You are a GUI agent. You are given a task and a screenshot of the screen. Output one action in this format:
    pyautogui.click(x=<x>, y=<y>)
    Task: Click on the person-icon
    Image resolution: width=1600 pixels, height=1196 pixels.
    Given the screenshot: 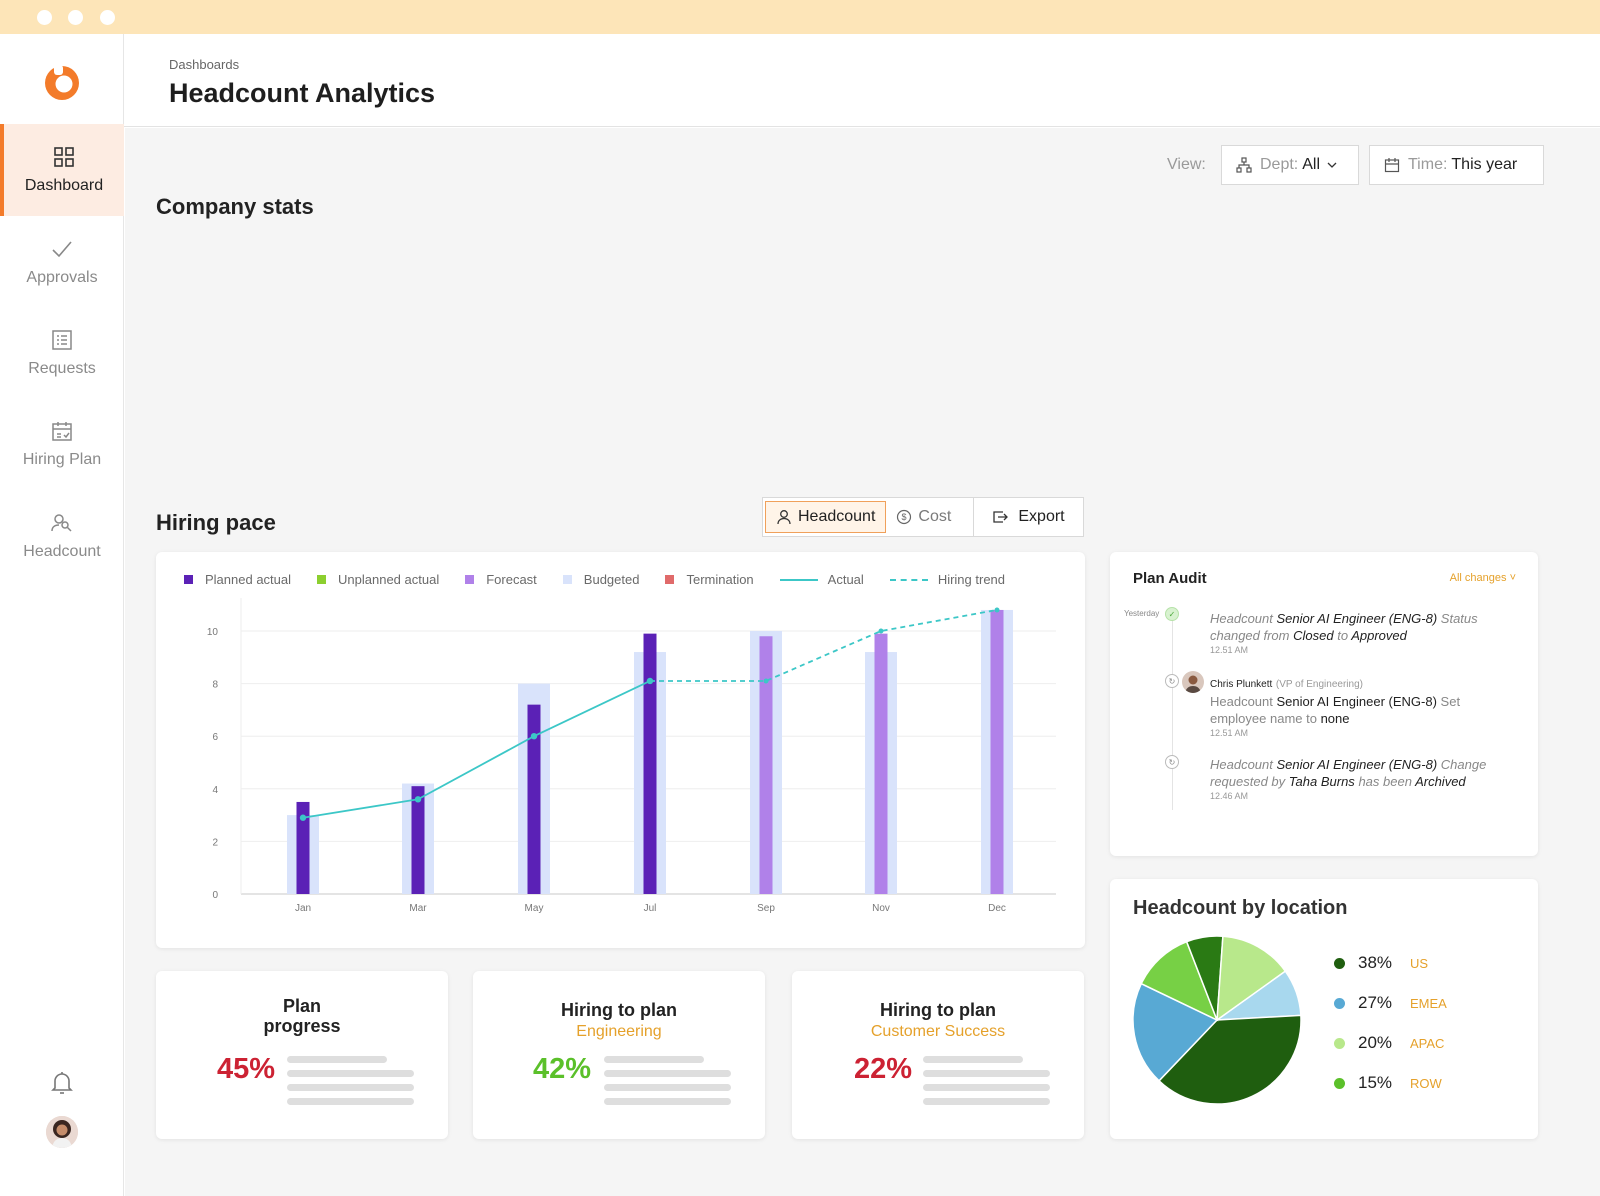 What is the action you would take?
    pyautogui.click(x=784, y=517)
    